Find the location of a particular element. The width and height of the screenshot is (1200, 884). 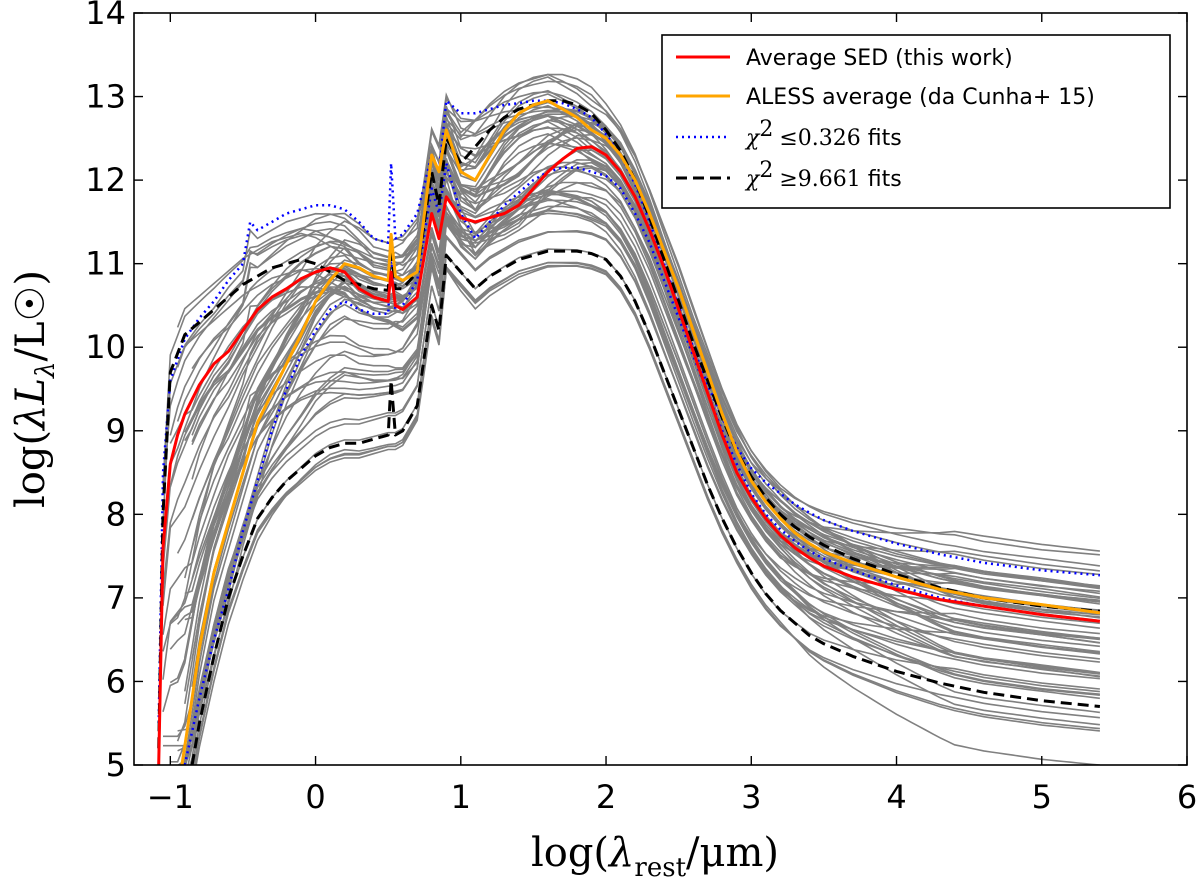

x-tick-label: 0 is located at coordinates (315, 797).